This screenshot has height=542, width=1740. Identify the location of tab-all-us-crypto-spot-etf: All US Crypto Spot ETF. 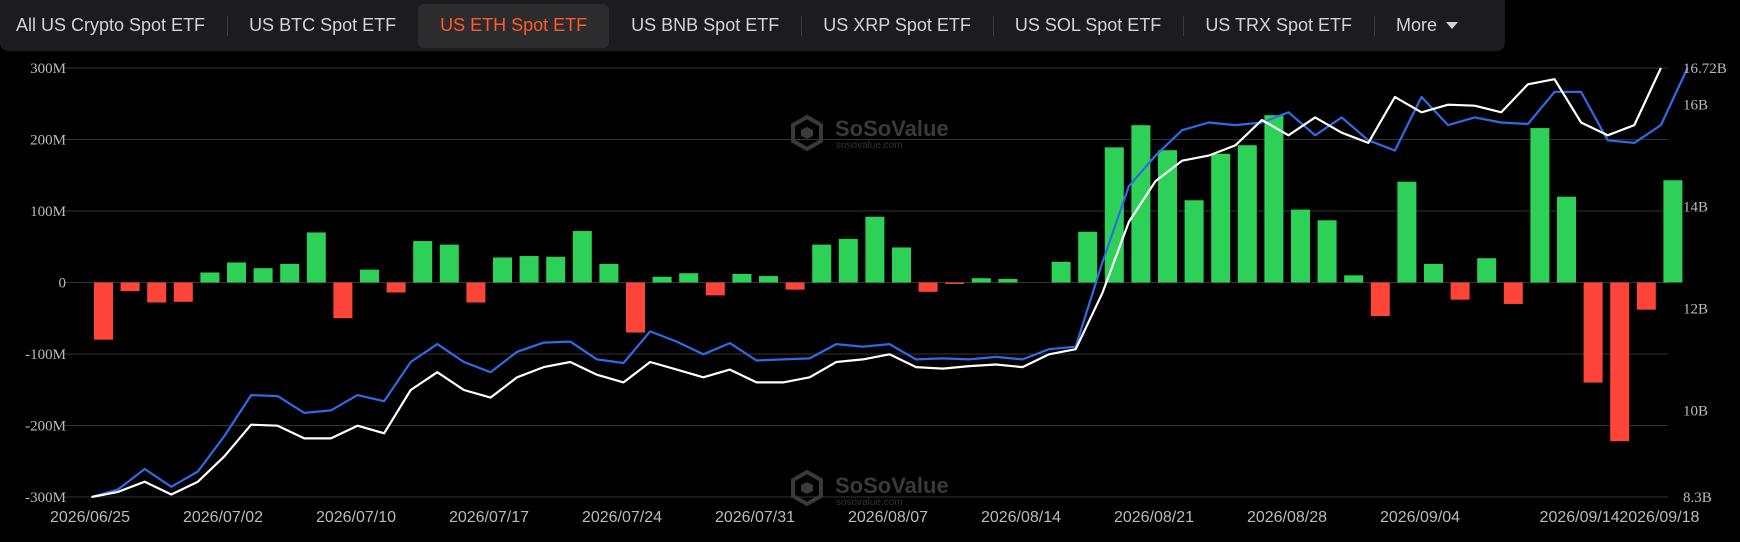
(111, 25).